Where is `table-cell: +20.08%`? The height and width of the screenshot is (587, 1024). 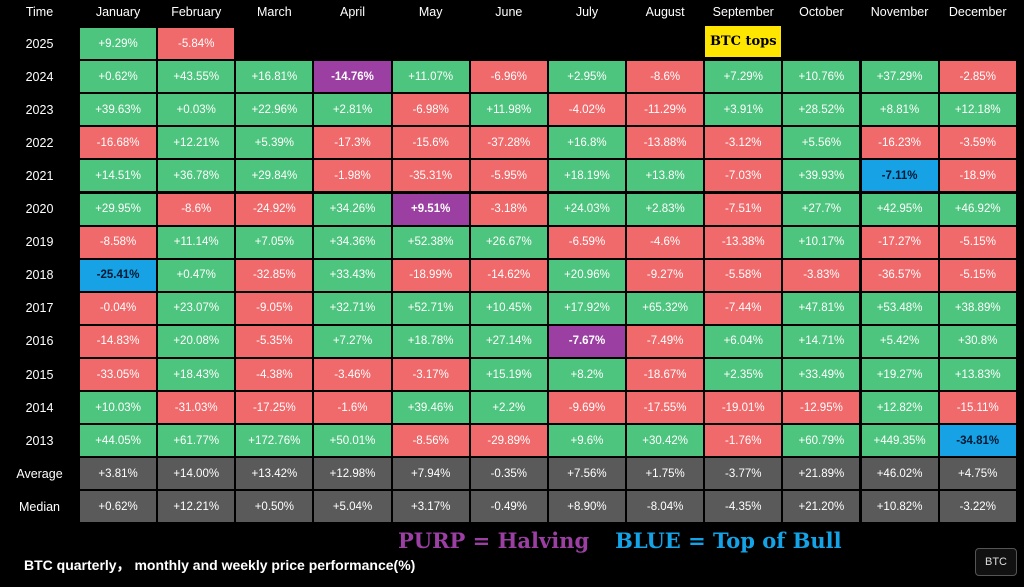
table-cell: +20.08% is located at coordinates (196, 341).